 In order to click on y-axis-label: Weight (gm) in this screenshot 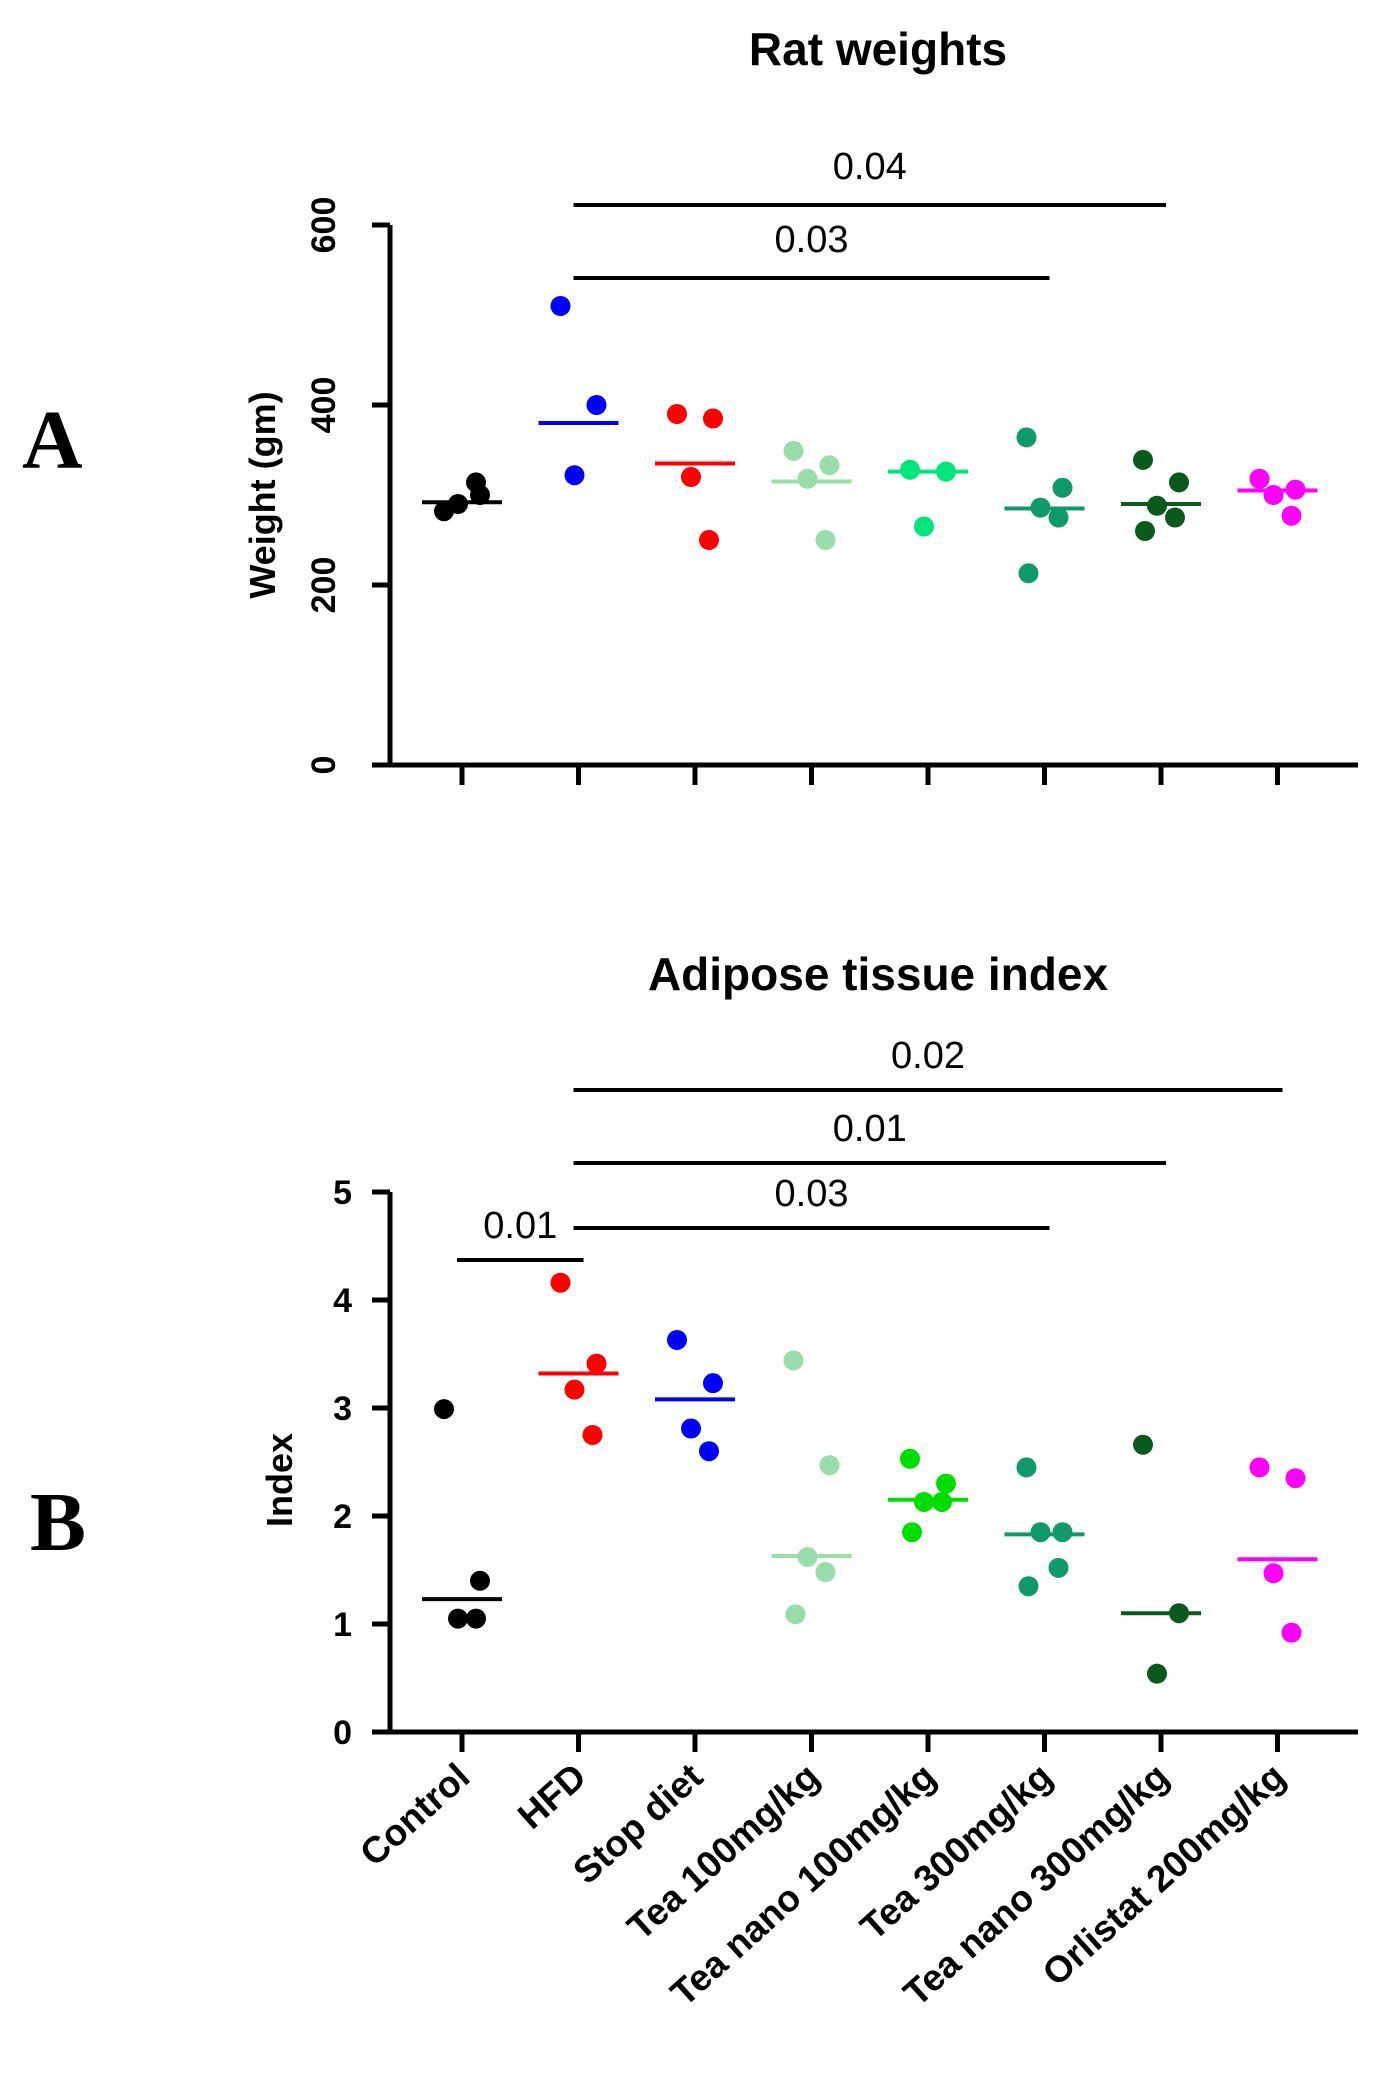, I will do `click(262, 494)`.